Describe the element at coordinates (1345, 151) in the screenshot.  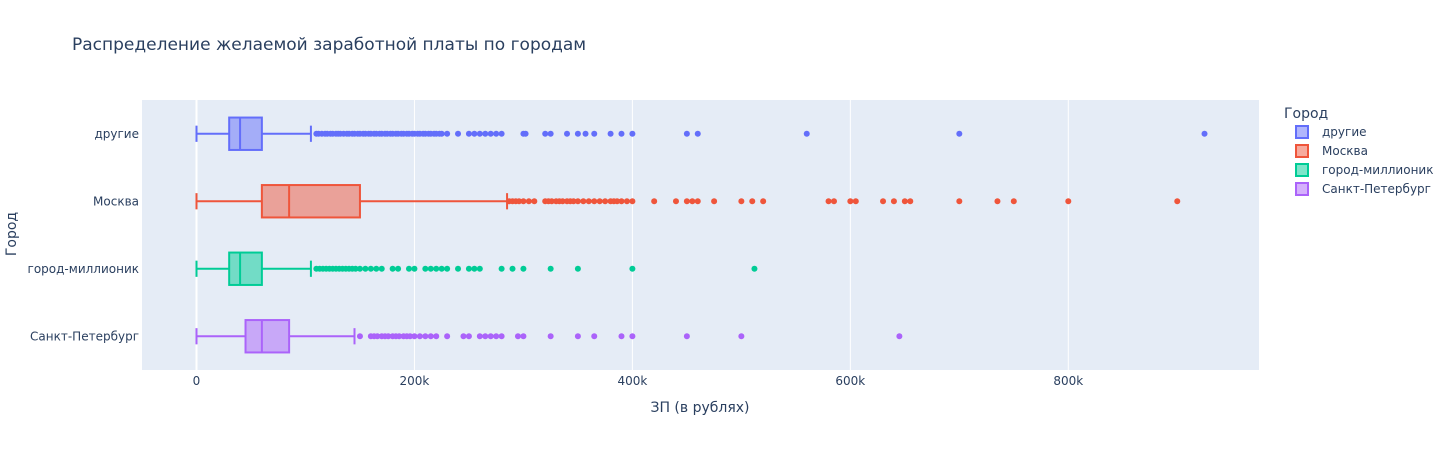
I see `legend-label: Москва` at that location.